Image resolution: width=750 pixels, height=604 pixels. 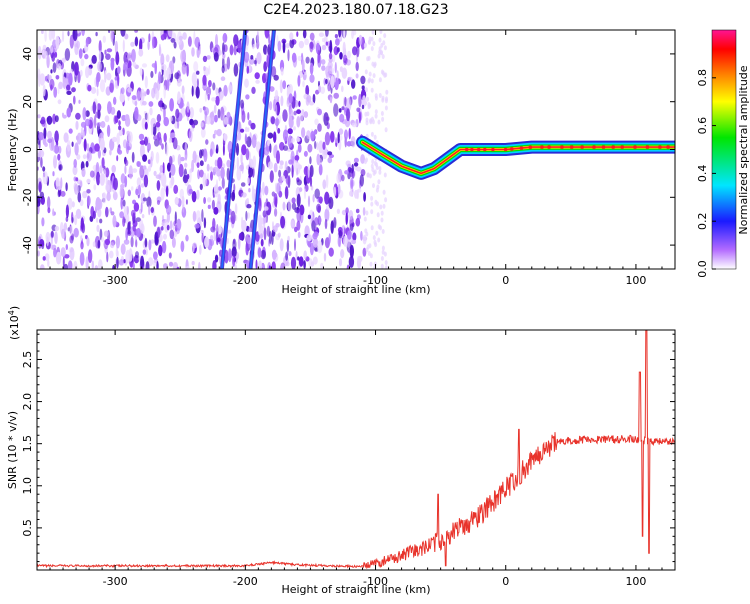 I want to click on snr-multiplier: (x104), so click(x=14, y=323).